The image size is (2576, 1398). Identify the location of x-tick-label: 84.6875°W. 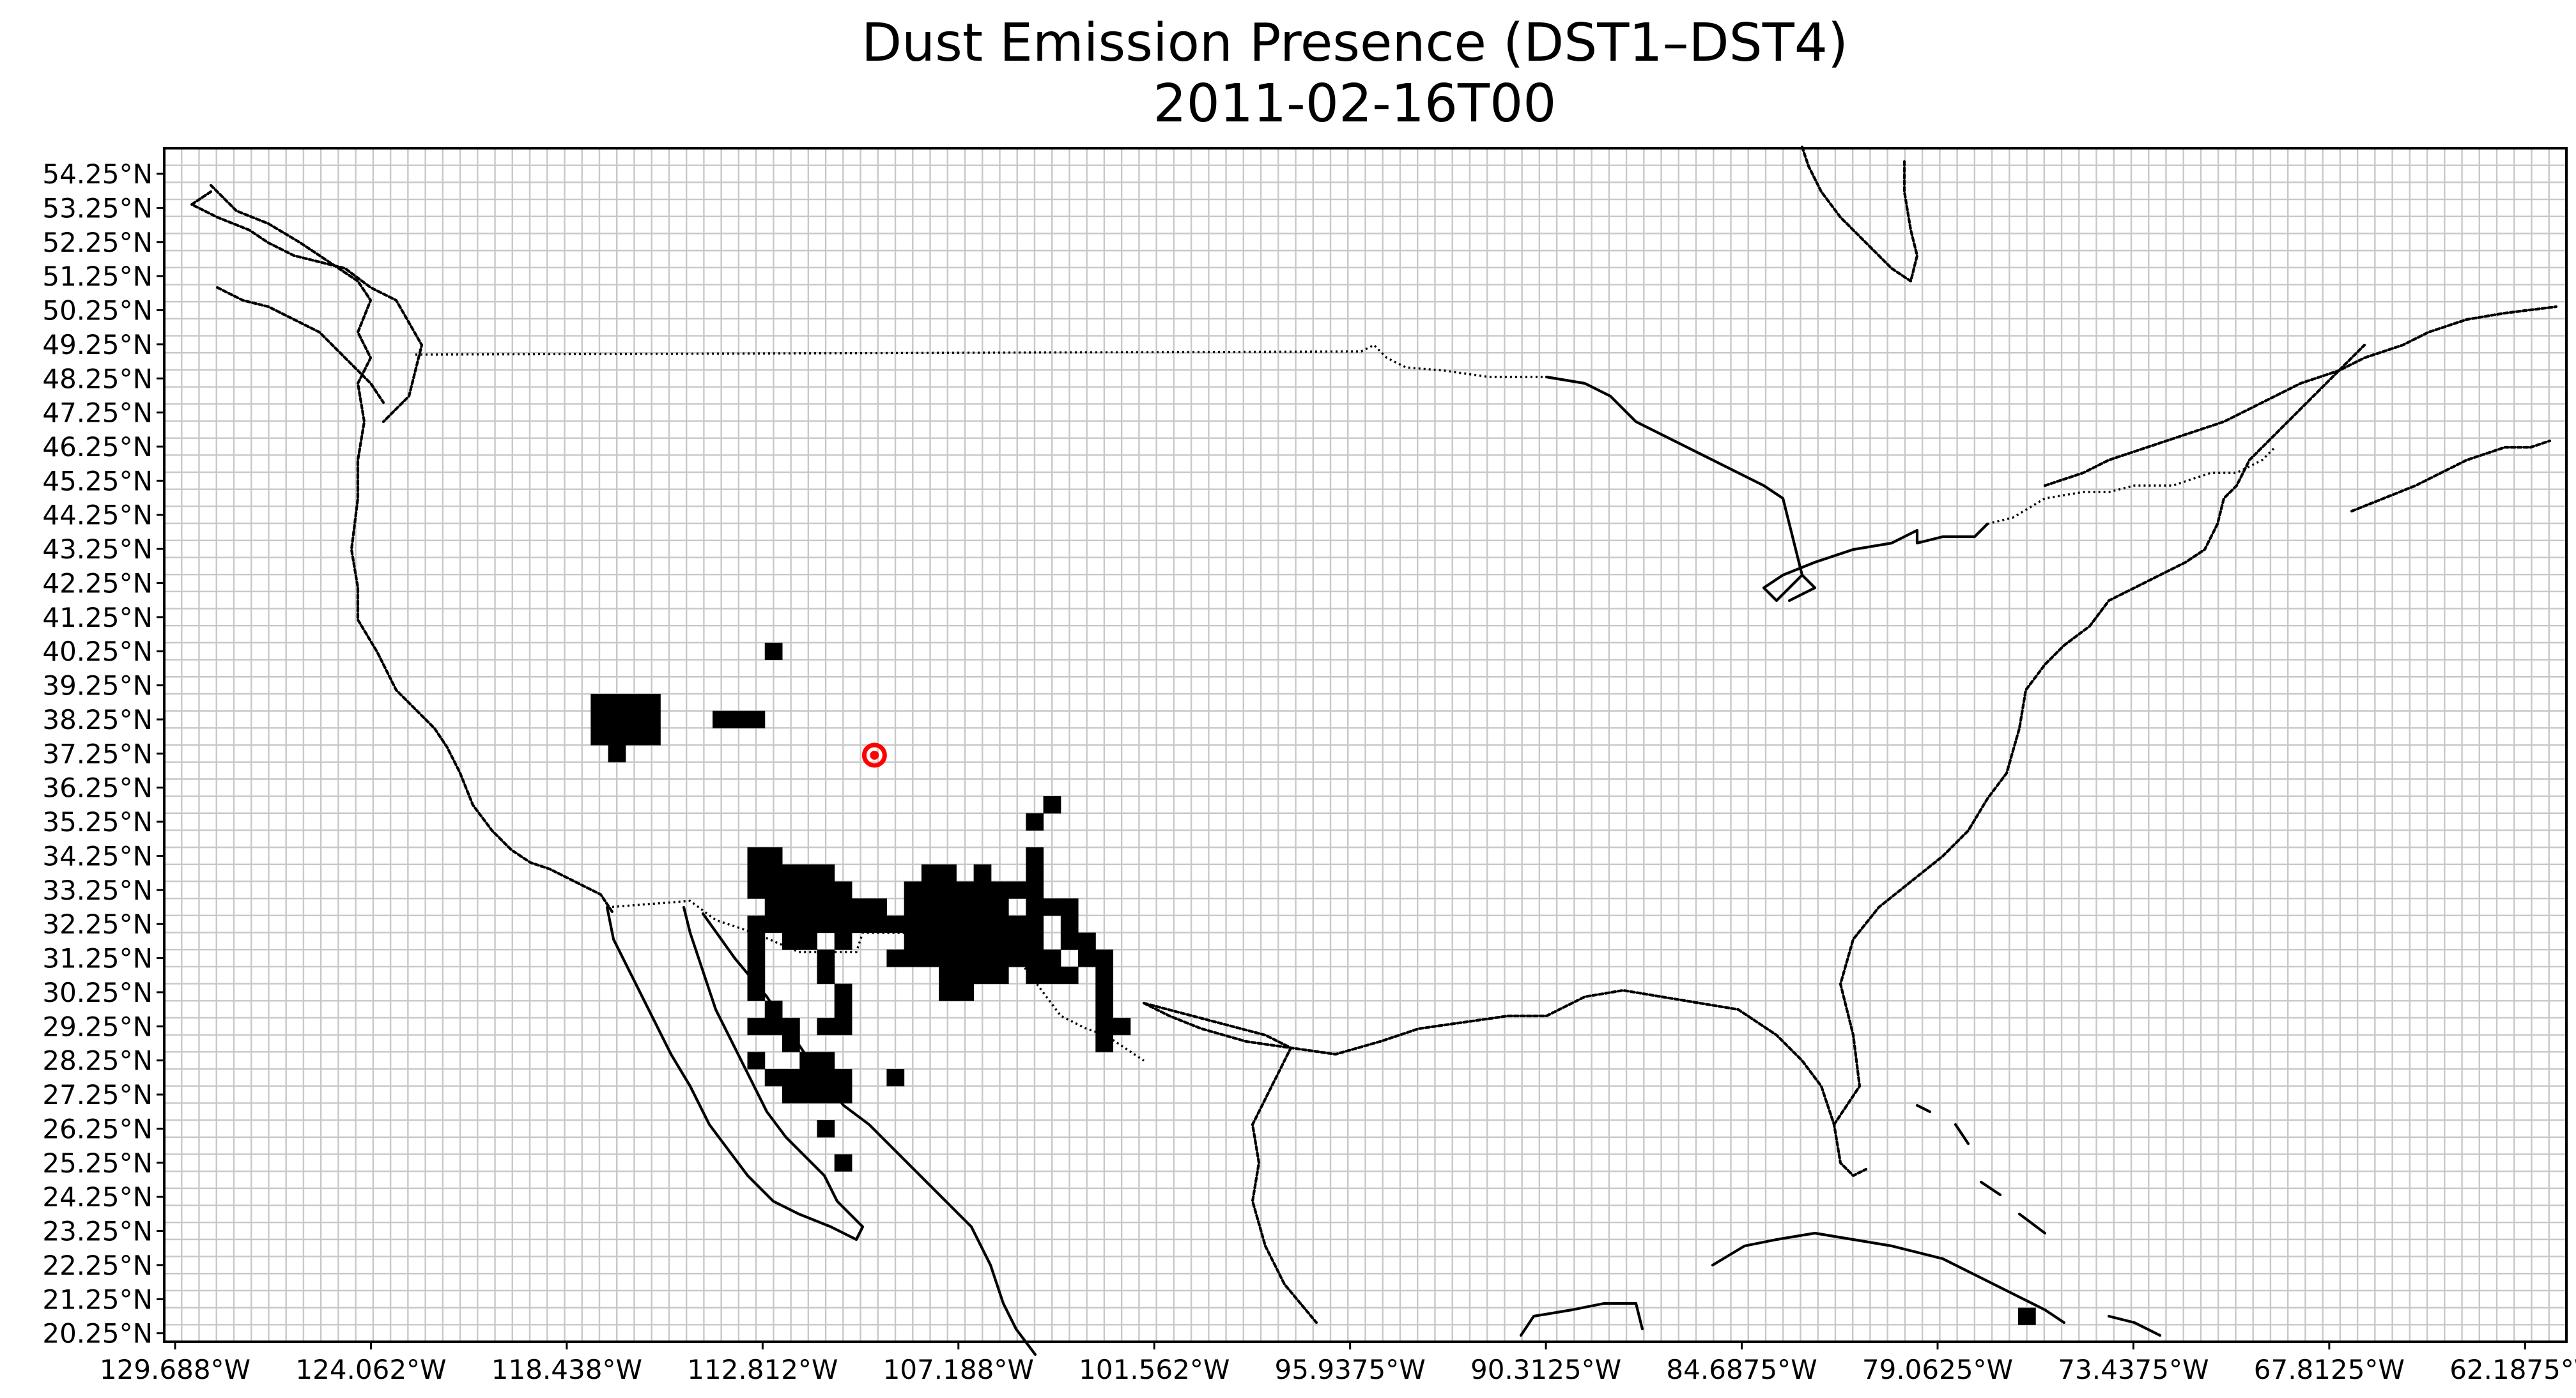
(1741, 1369).